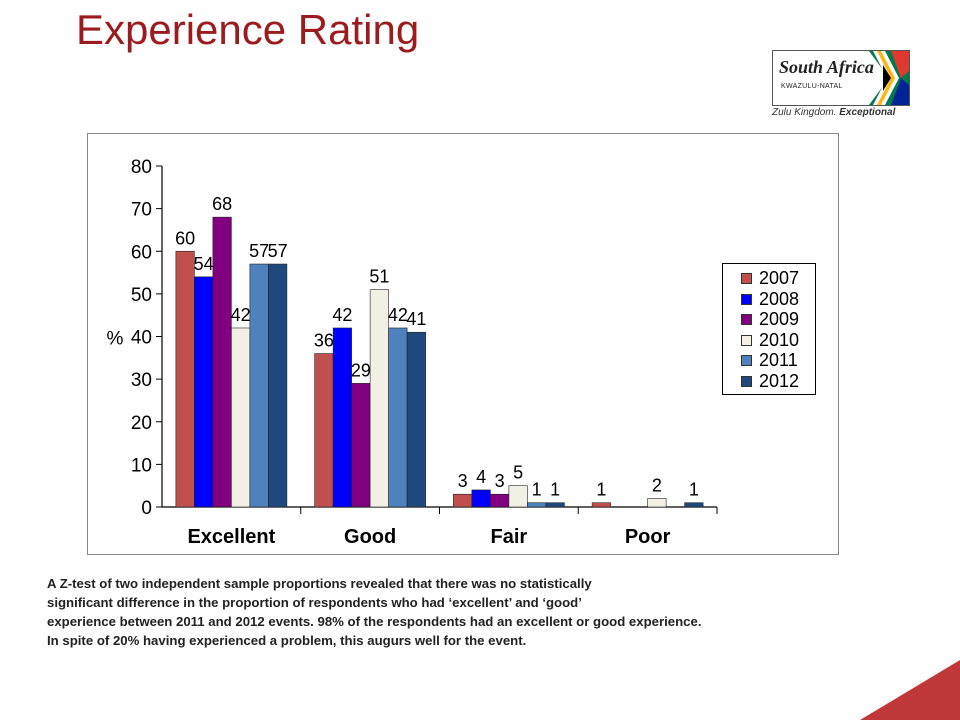  Describe the element at coordinates (204, 392) in the screenshot. I see `bar-2008-excellent` at that location.